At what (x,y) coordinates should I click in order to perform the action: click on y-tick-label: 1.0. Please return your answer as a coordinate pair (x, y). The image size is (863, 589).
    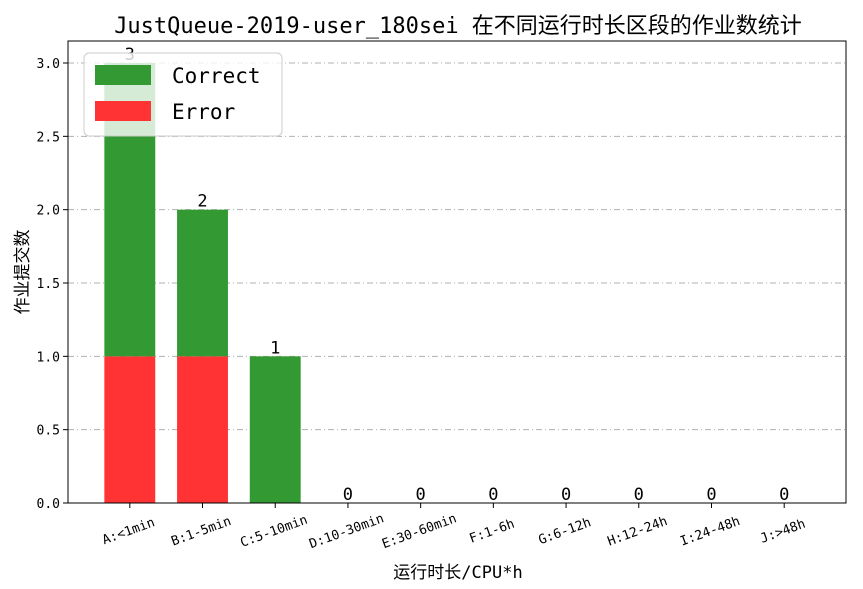
    Looking at the image, I should click on (48, 357).